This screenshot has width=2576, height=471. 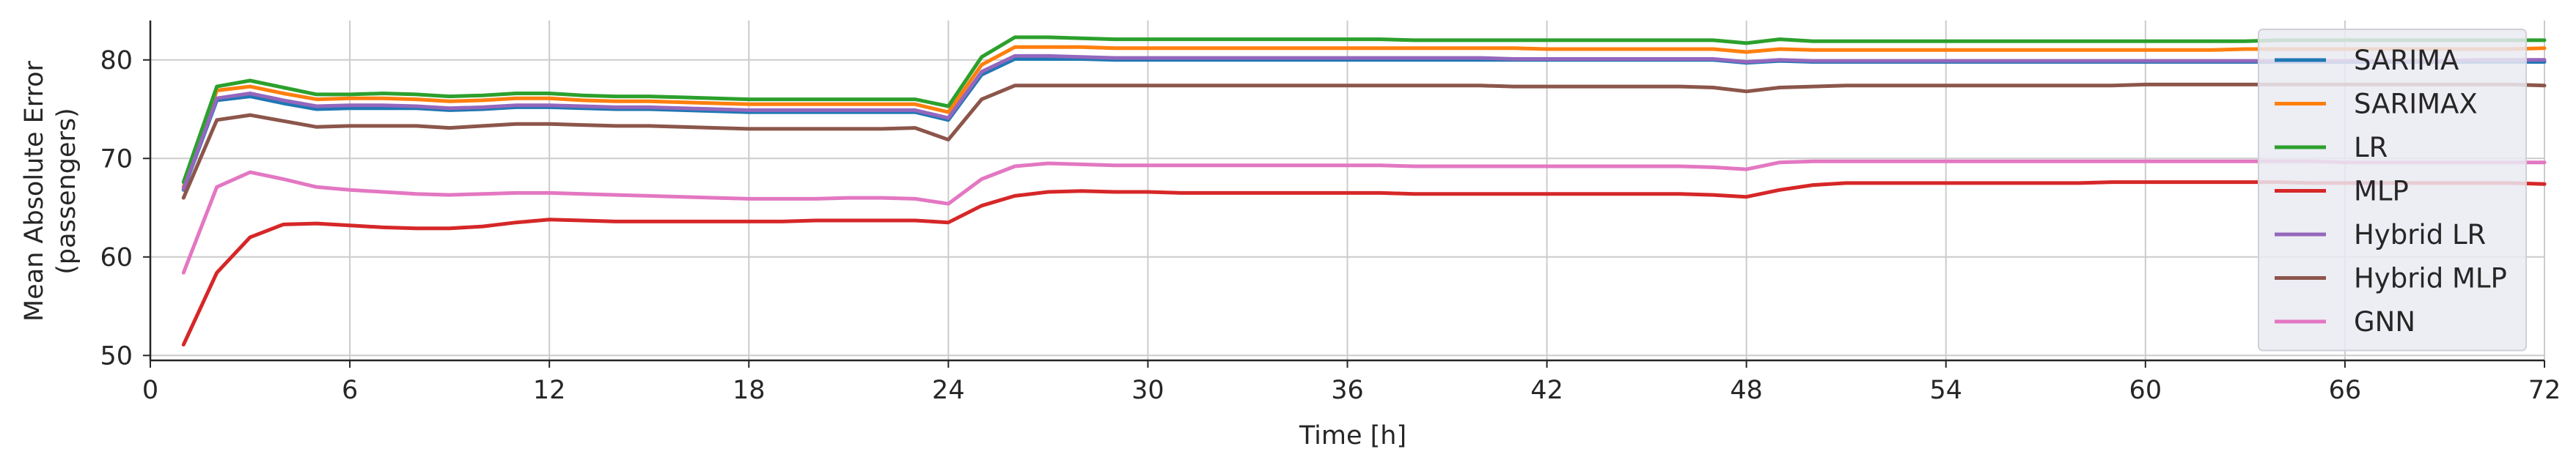 I want to click on x-tick-label: 60, so click(x=2146, y=390).